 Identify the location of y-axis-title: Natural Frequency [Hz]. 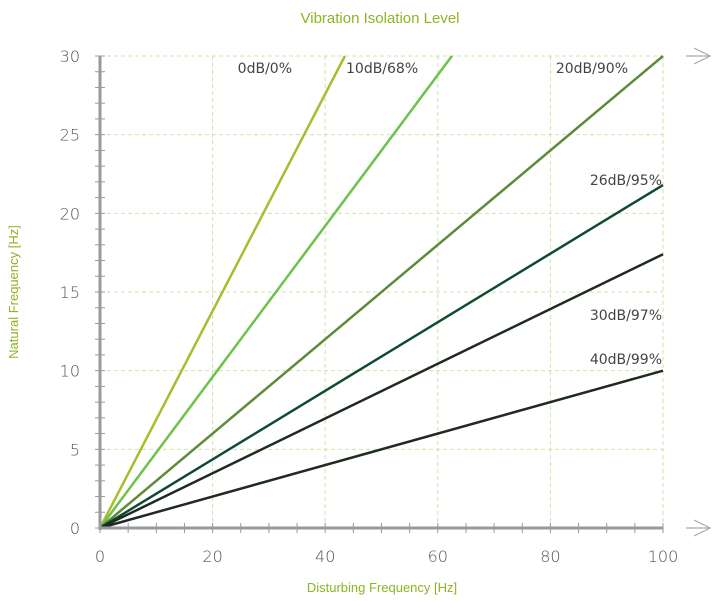
(13, 292).